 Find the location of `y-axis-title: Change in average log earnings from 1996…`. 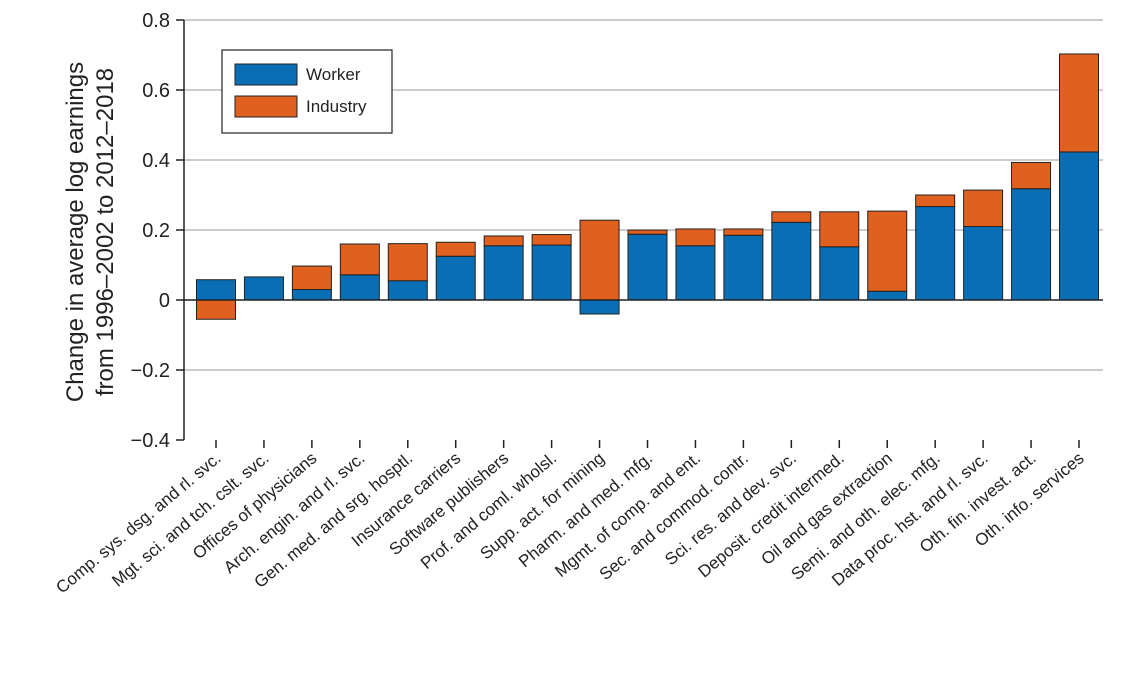

y-axis-title: Change in average log earnings from 1996… is located at coordinates (90, 232).